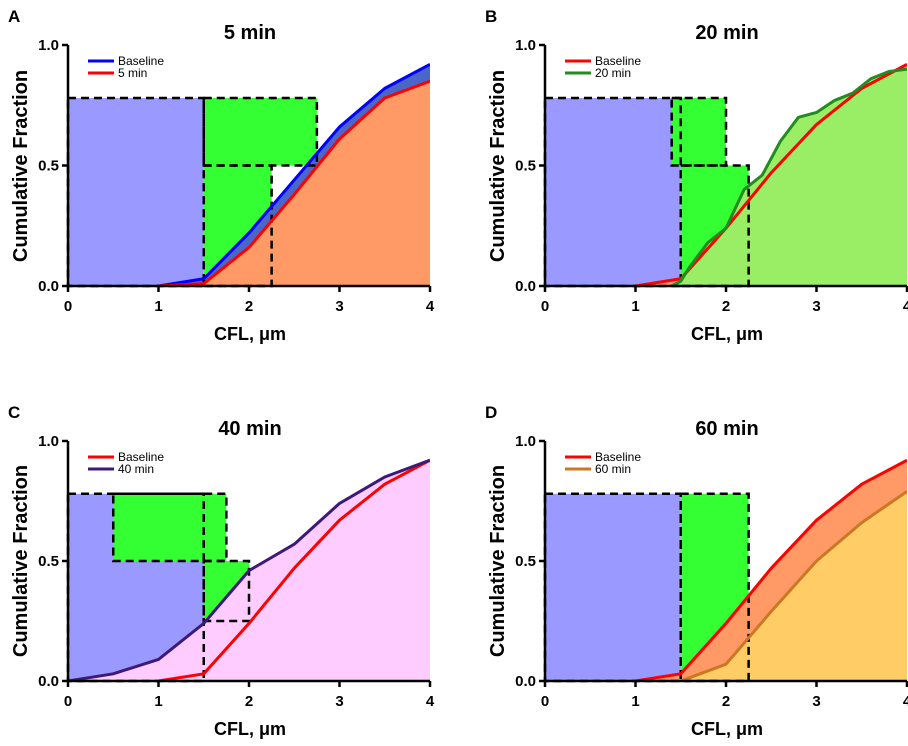 Image resolution: width=908 pixels, height=746 pixels. Describe the element at coordinates (491, 412) in the screenshot. I see `panel-letter: D` at that location.